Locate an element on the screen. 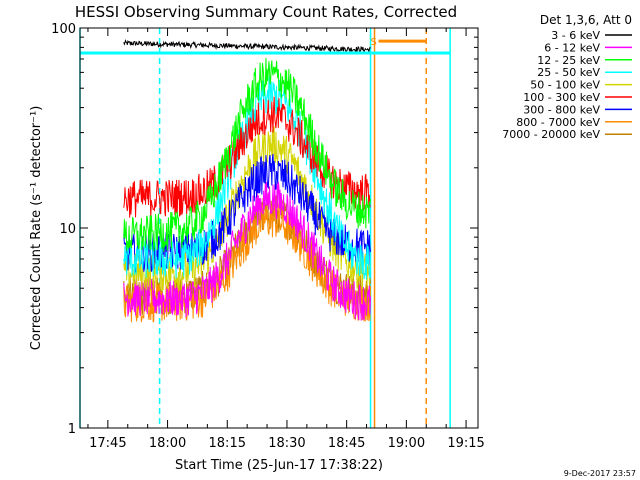 This screenshot has height=480, width=640. x-tick-label: 18:30 is located at coordinates (286, 443).